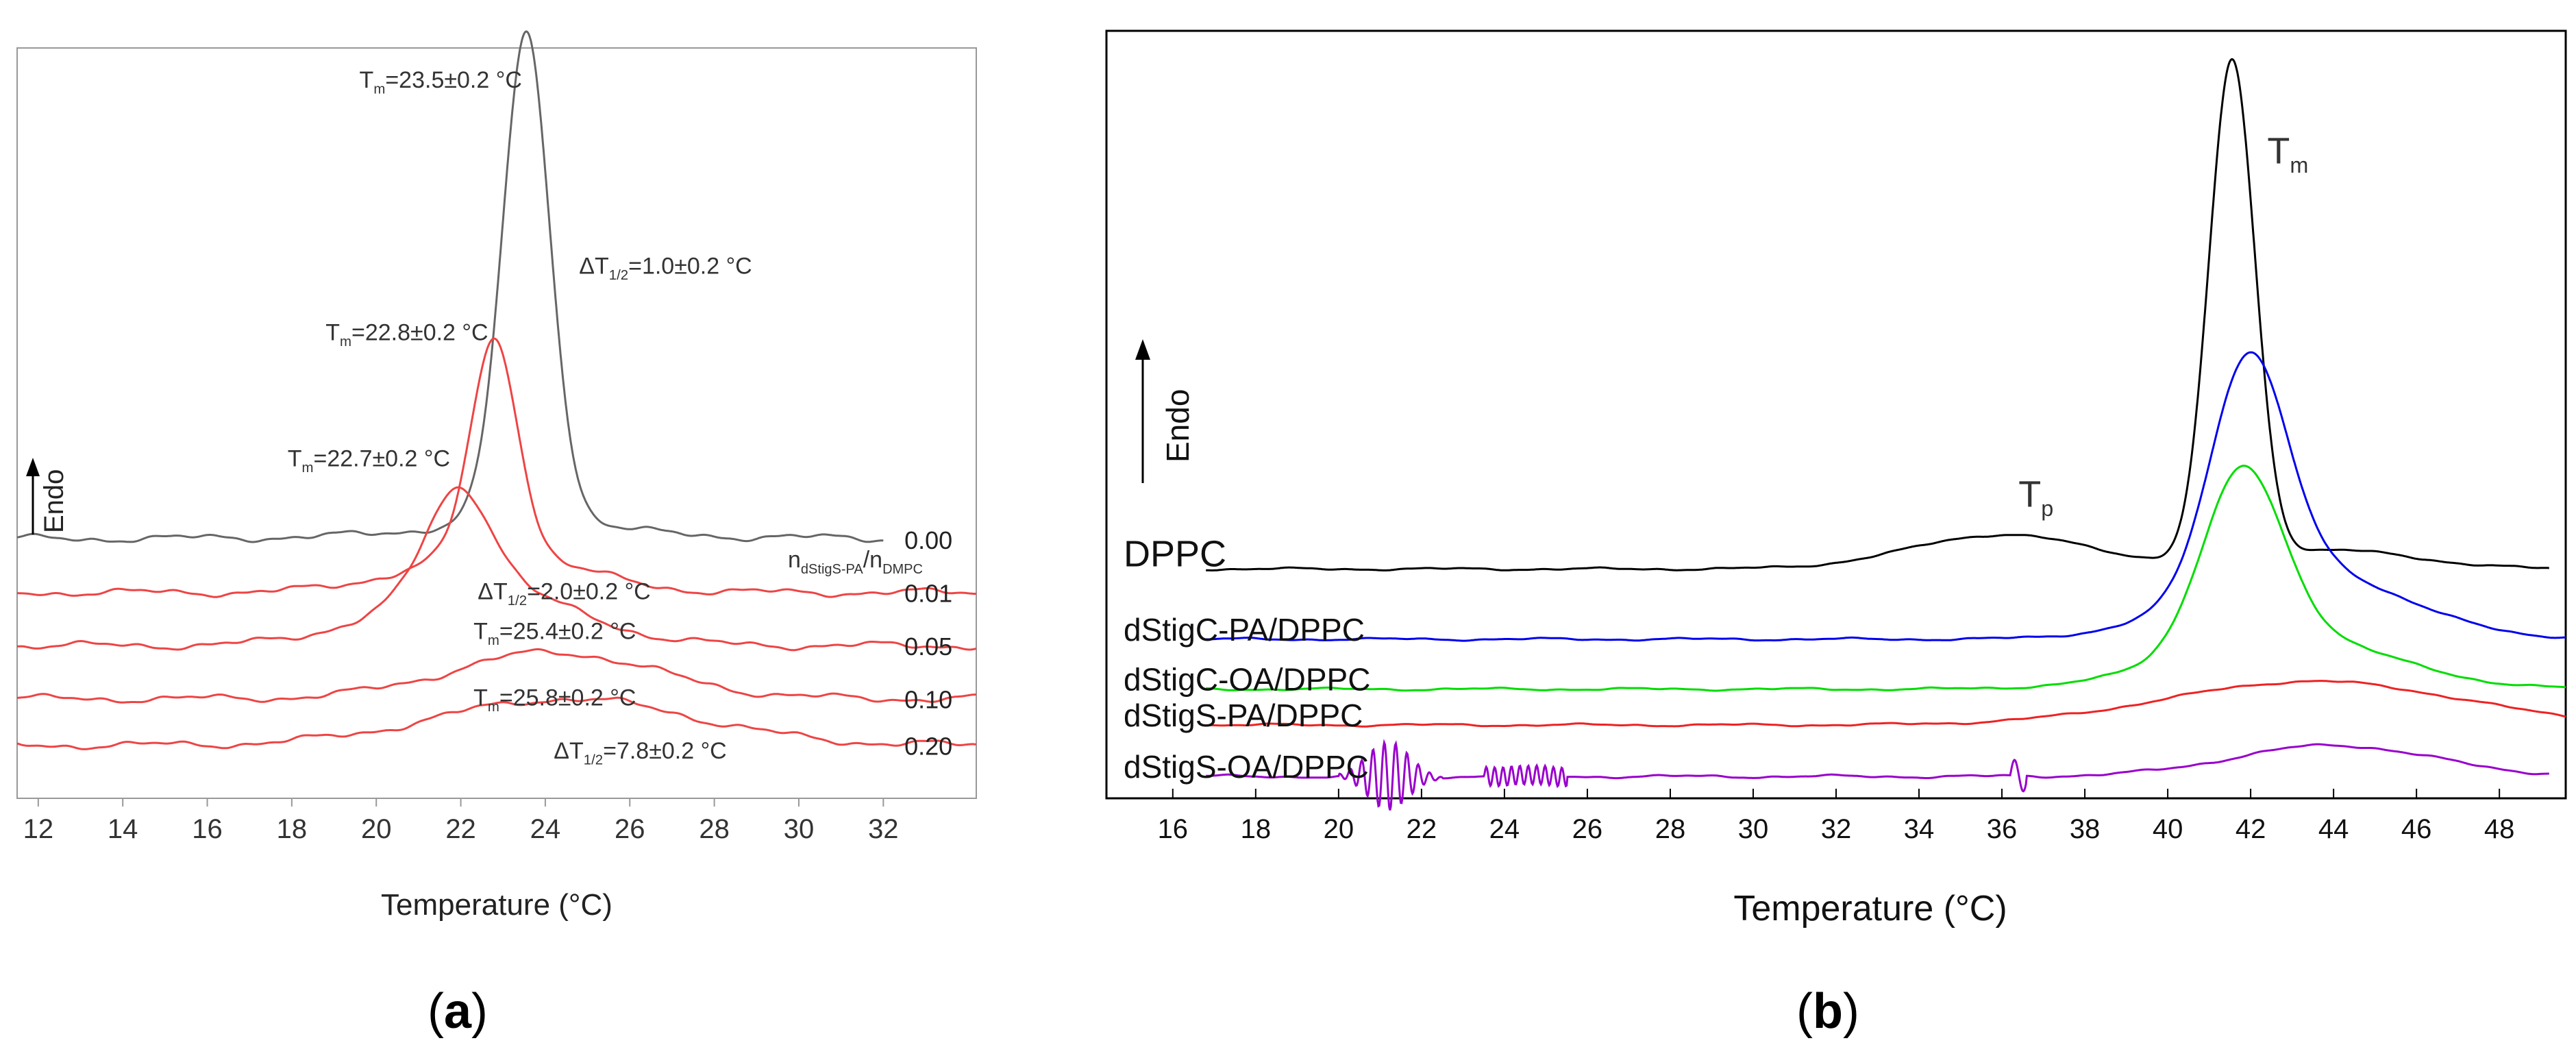 This screenshot has width=2576, height=1045. What do you see at coordinates (1175, 553) in the screenshot?
I see `series-label-DPPC: DPPC` at bounding box center [1175, 553].